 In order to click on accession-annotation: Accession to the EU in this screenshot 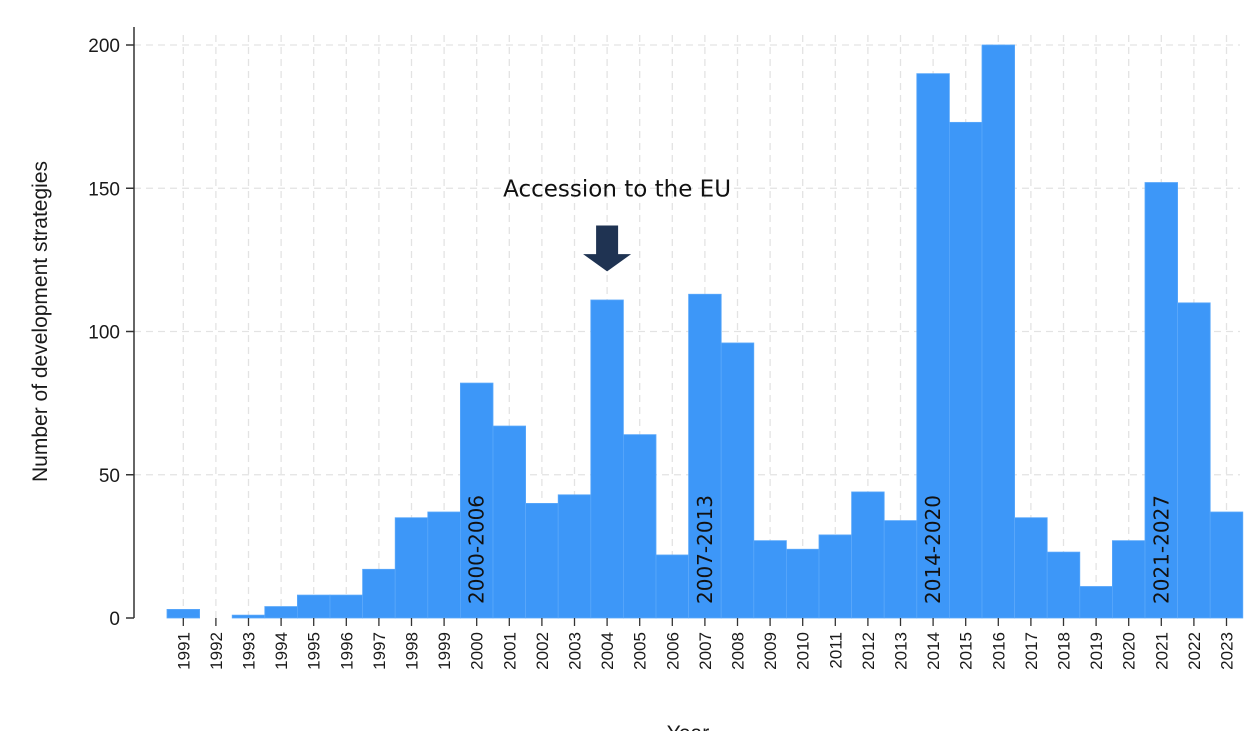, I will do `click(617, 224)`.